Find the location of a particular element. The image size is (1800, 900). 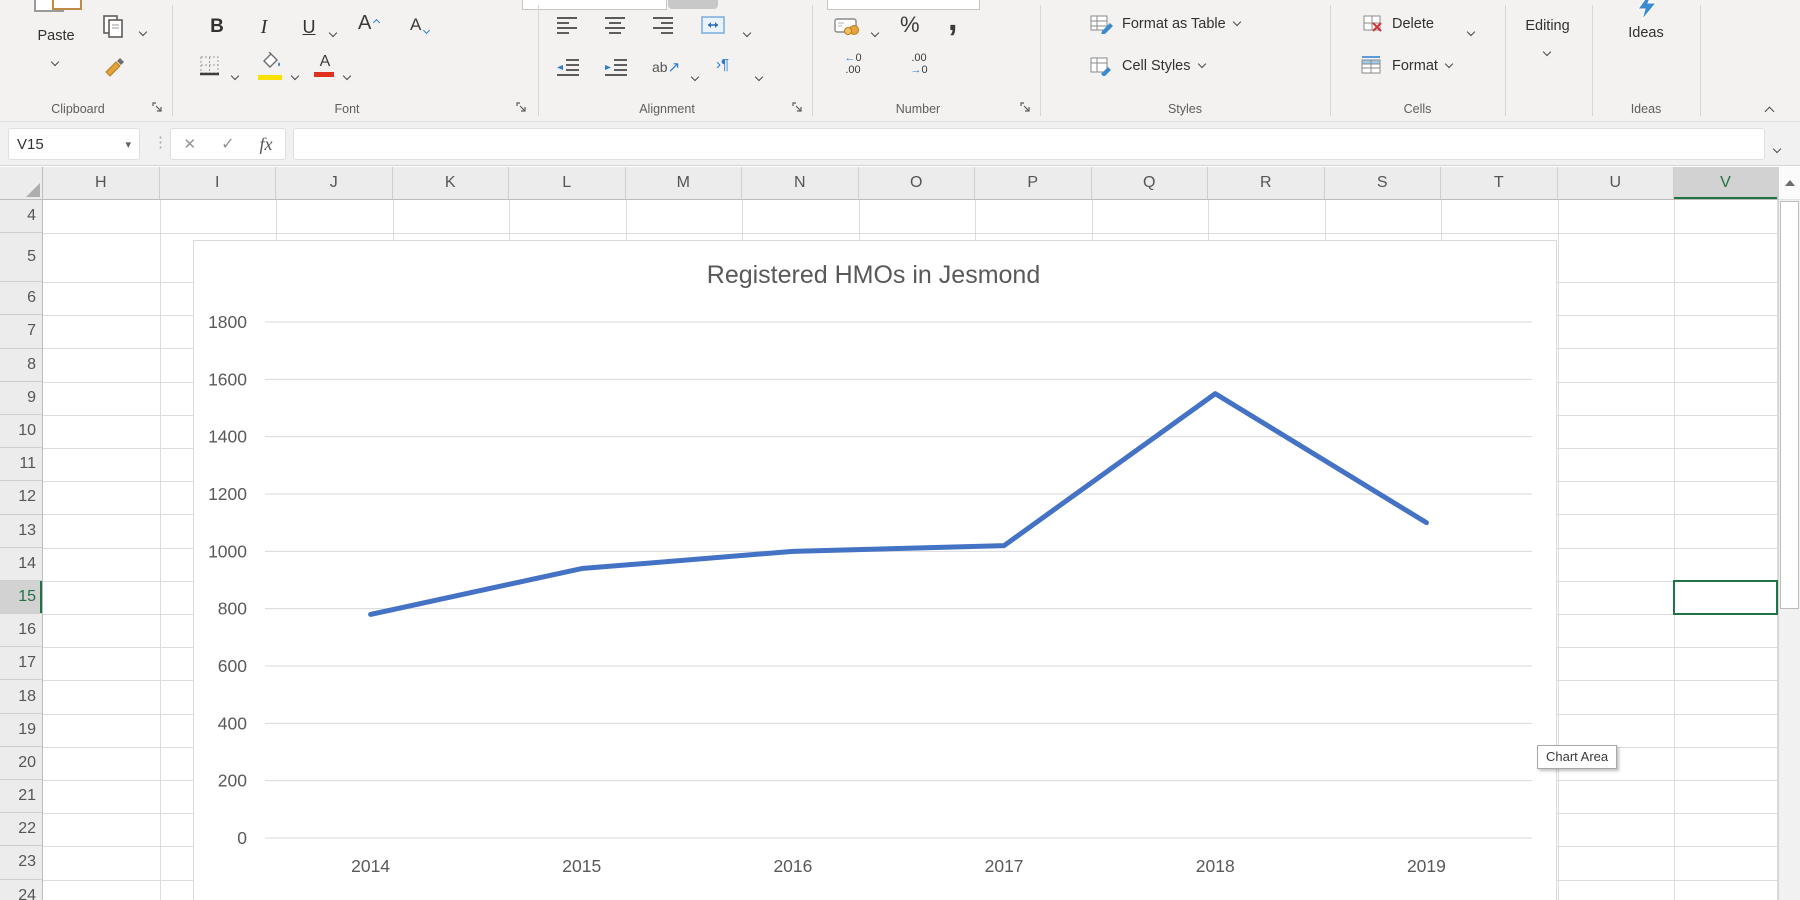

column-header: Q is located at coordinates (1150, 183).